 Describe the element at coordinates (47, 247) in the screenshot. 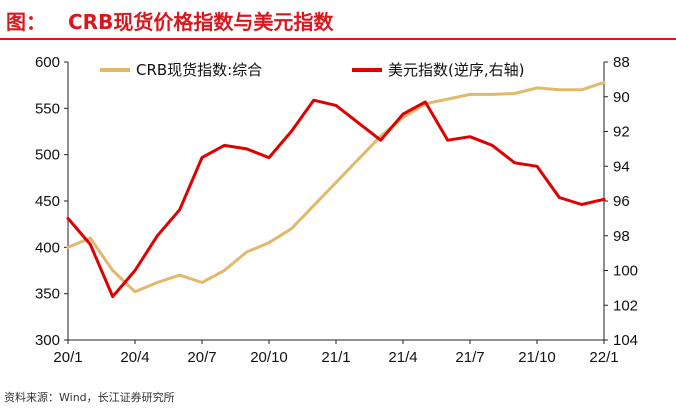

I see `y-left-tick-label: 400` at that location.